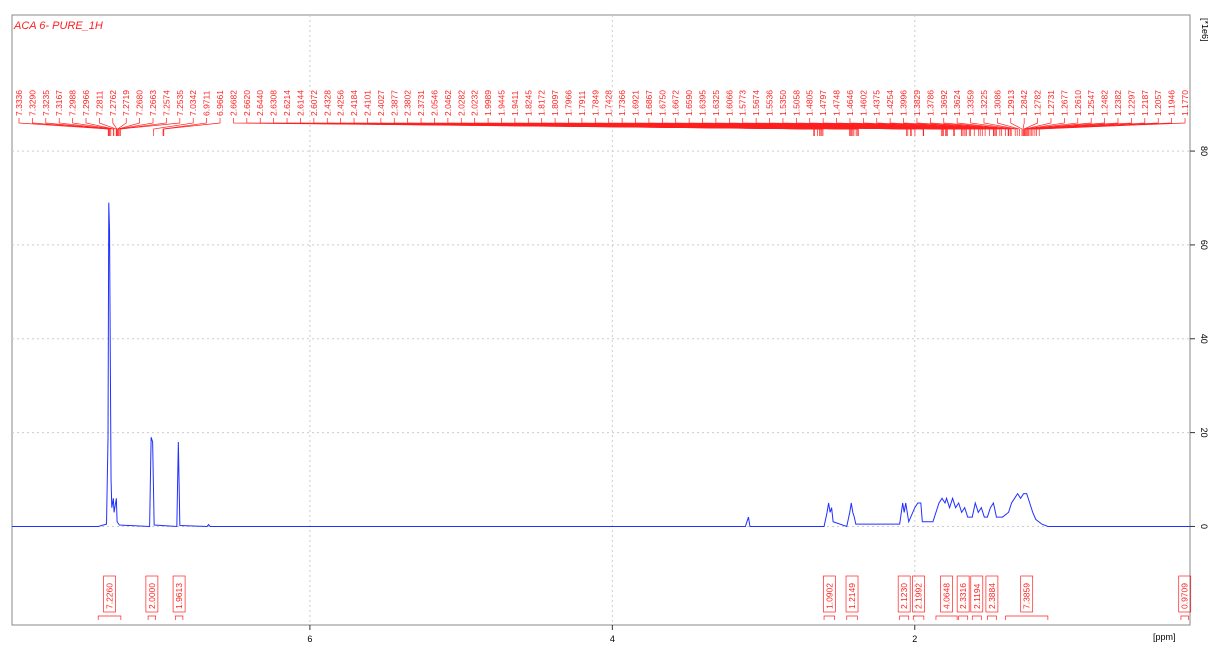 This screenshot has height=649, width=1208. I want to click on peak-label: 1.5773, so click(743, 103).